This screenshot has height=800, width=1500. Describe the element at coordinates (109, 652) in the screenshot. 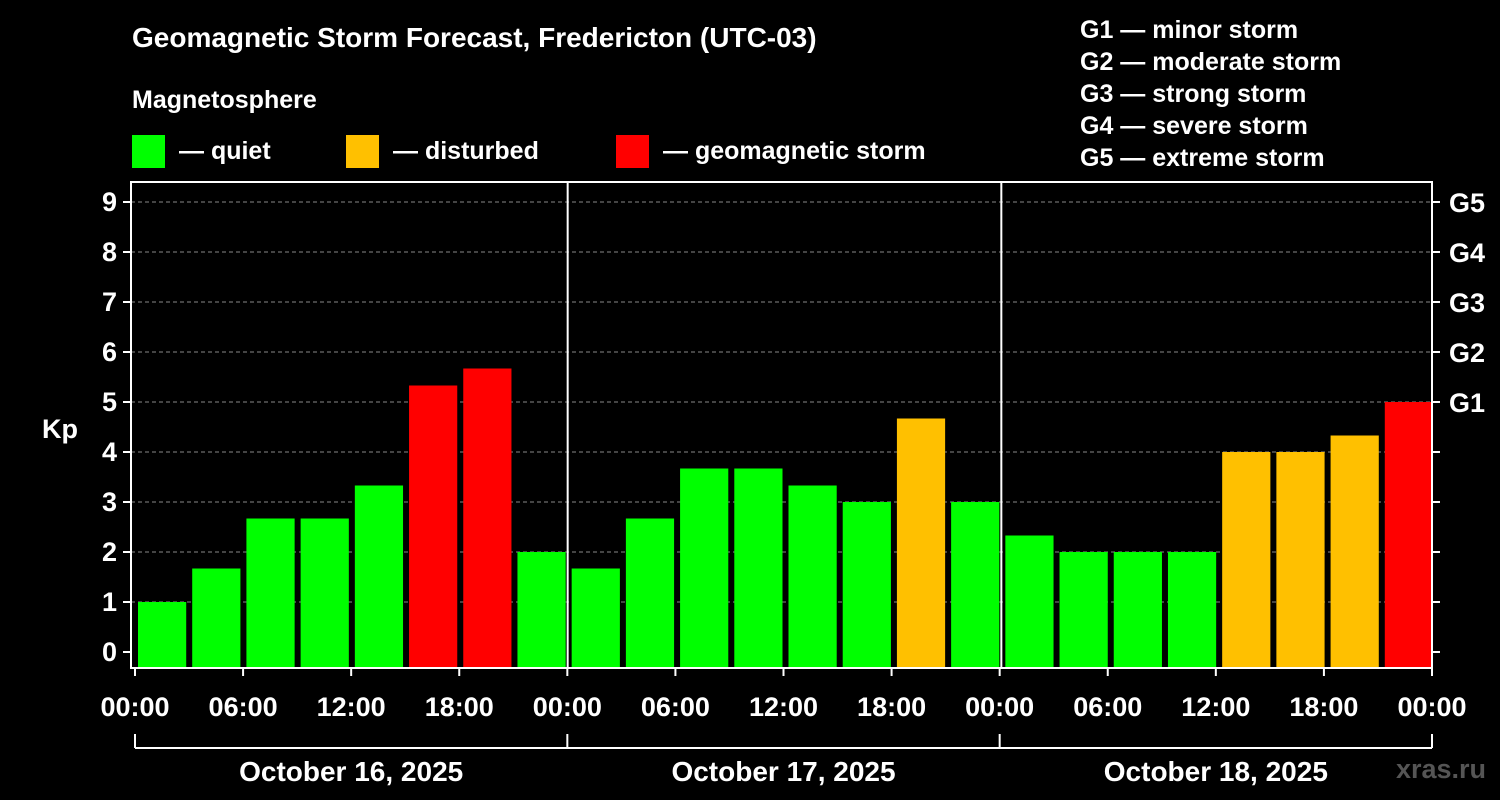

I see `y-tick-label: 0` at that location.